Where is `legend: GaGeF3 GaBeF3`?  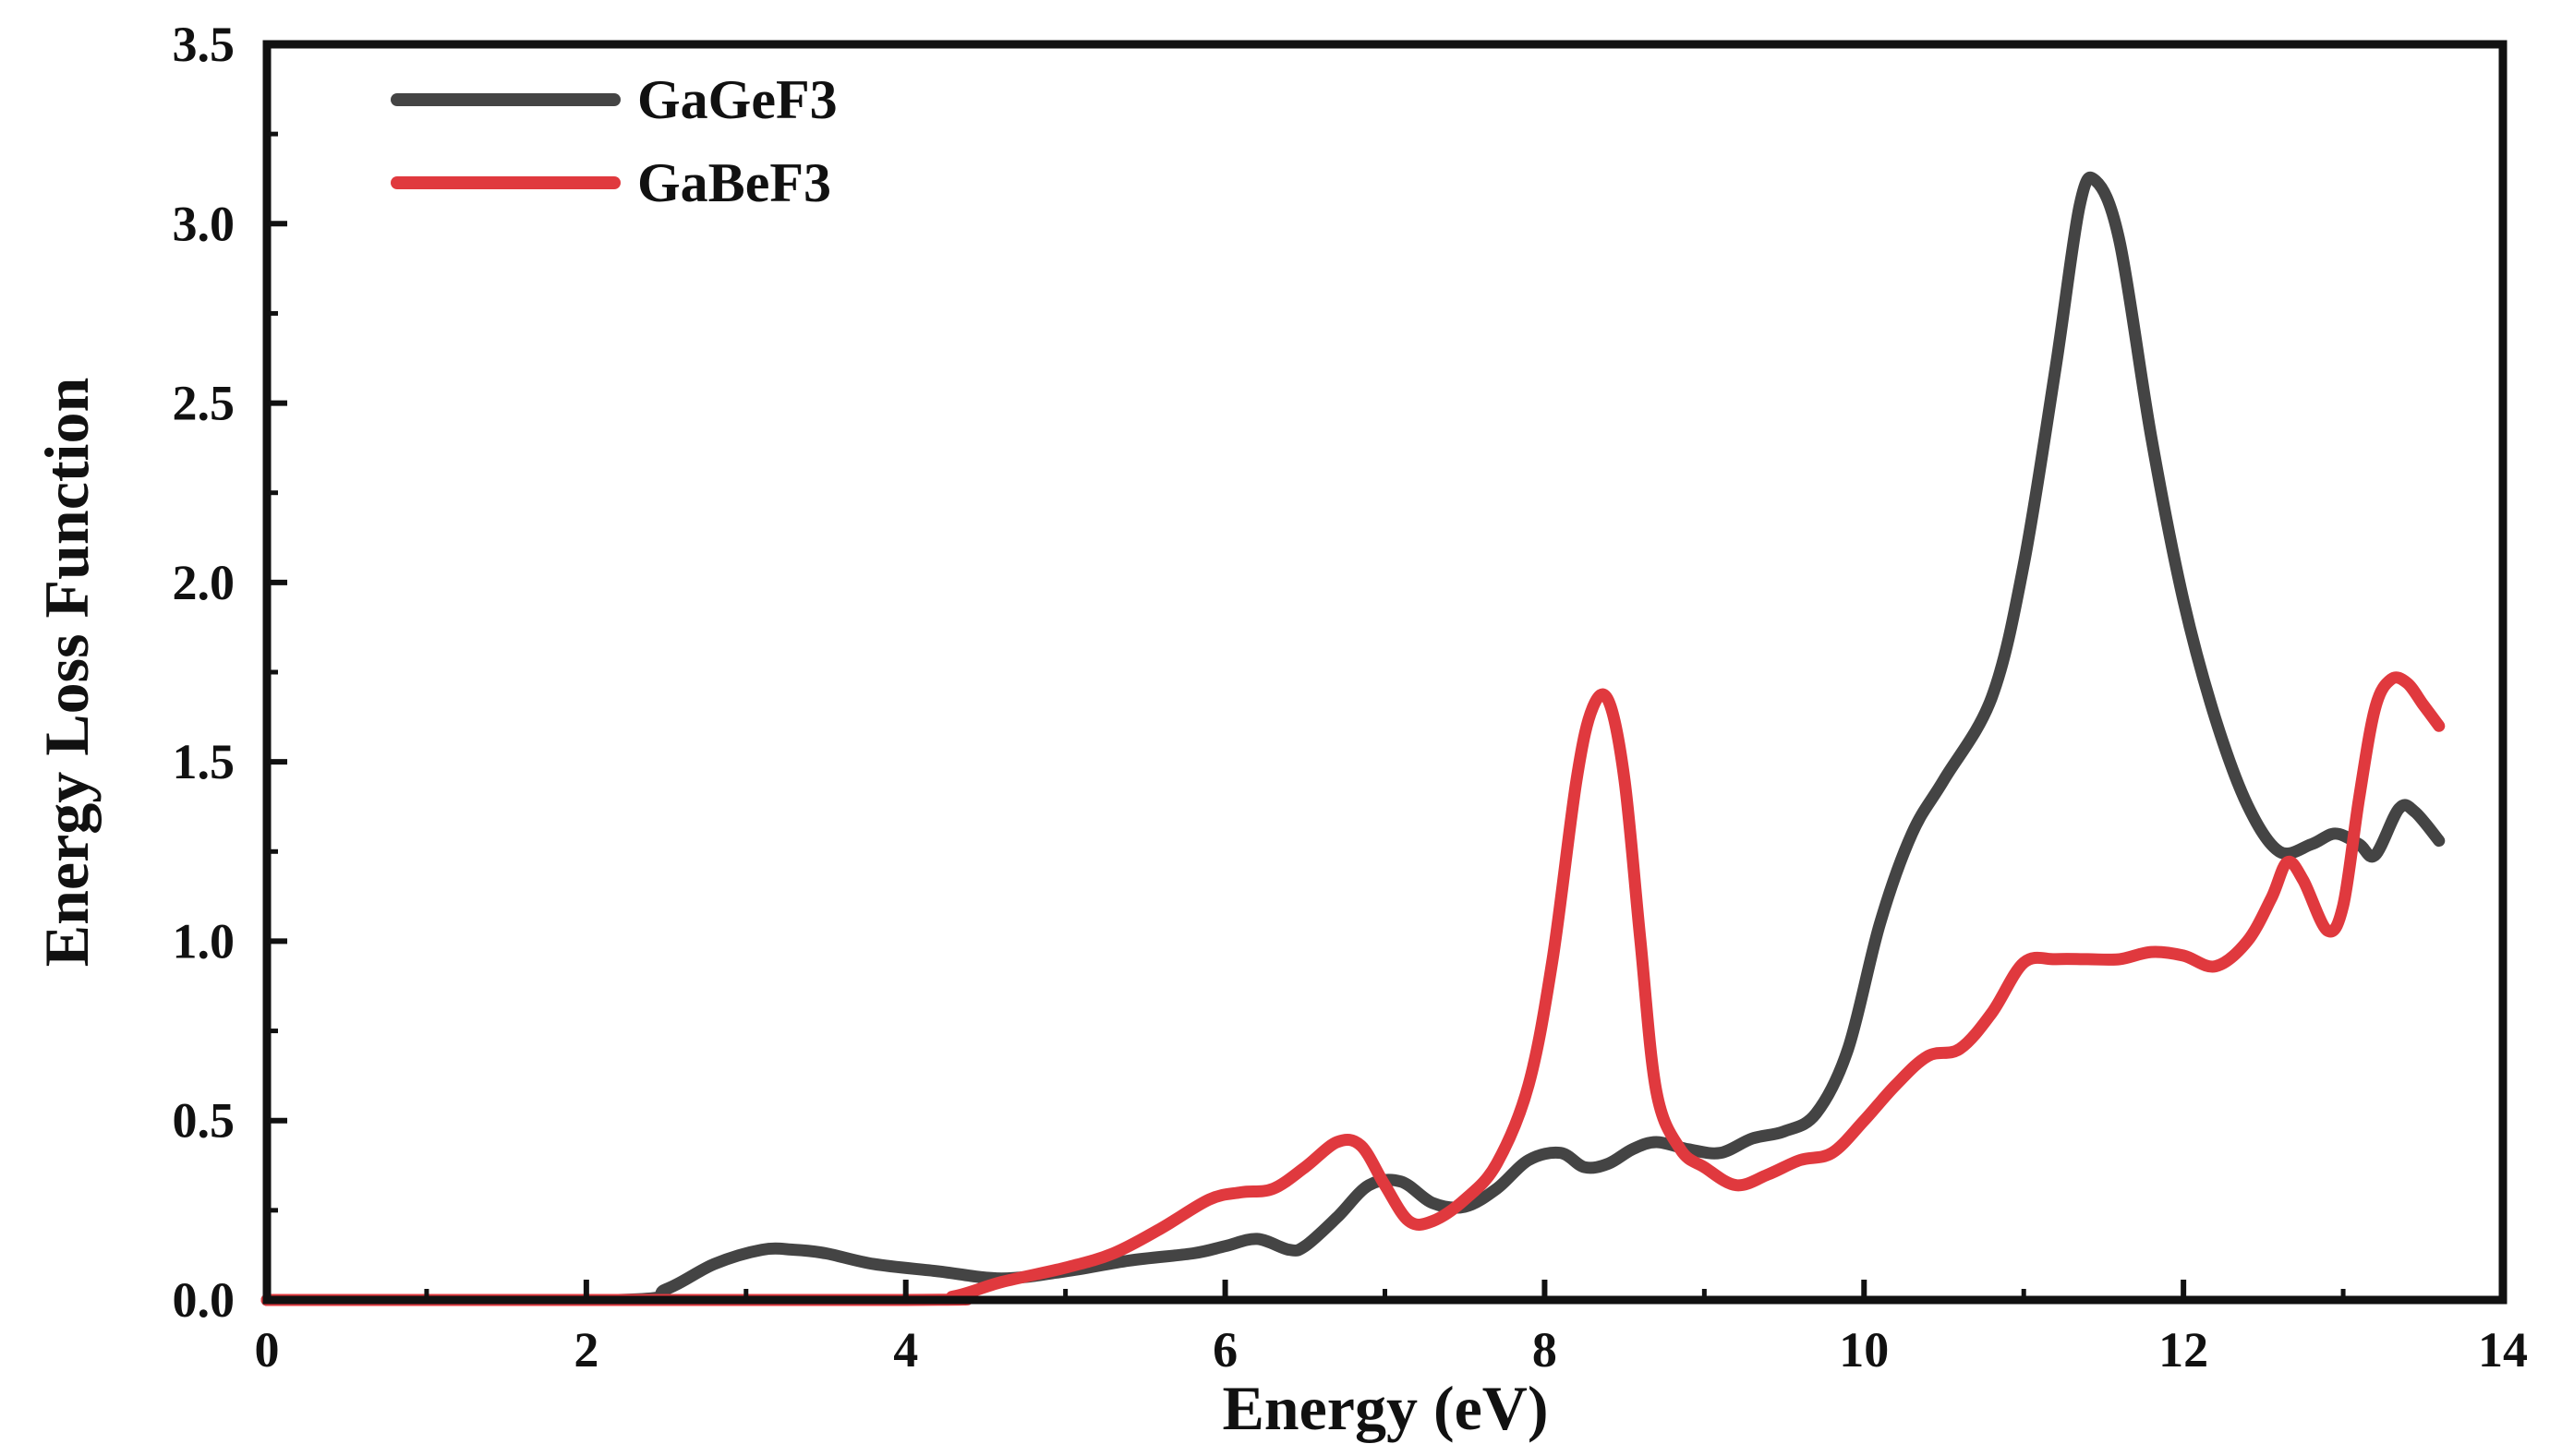 legend: GaGeF3 GaBeF3 is located at coordinates (614, 141).